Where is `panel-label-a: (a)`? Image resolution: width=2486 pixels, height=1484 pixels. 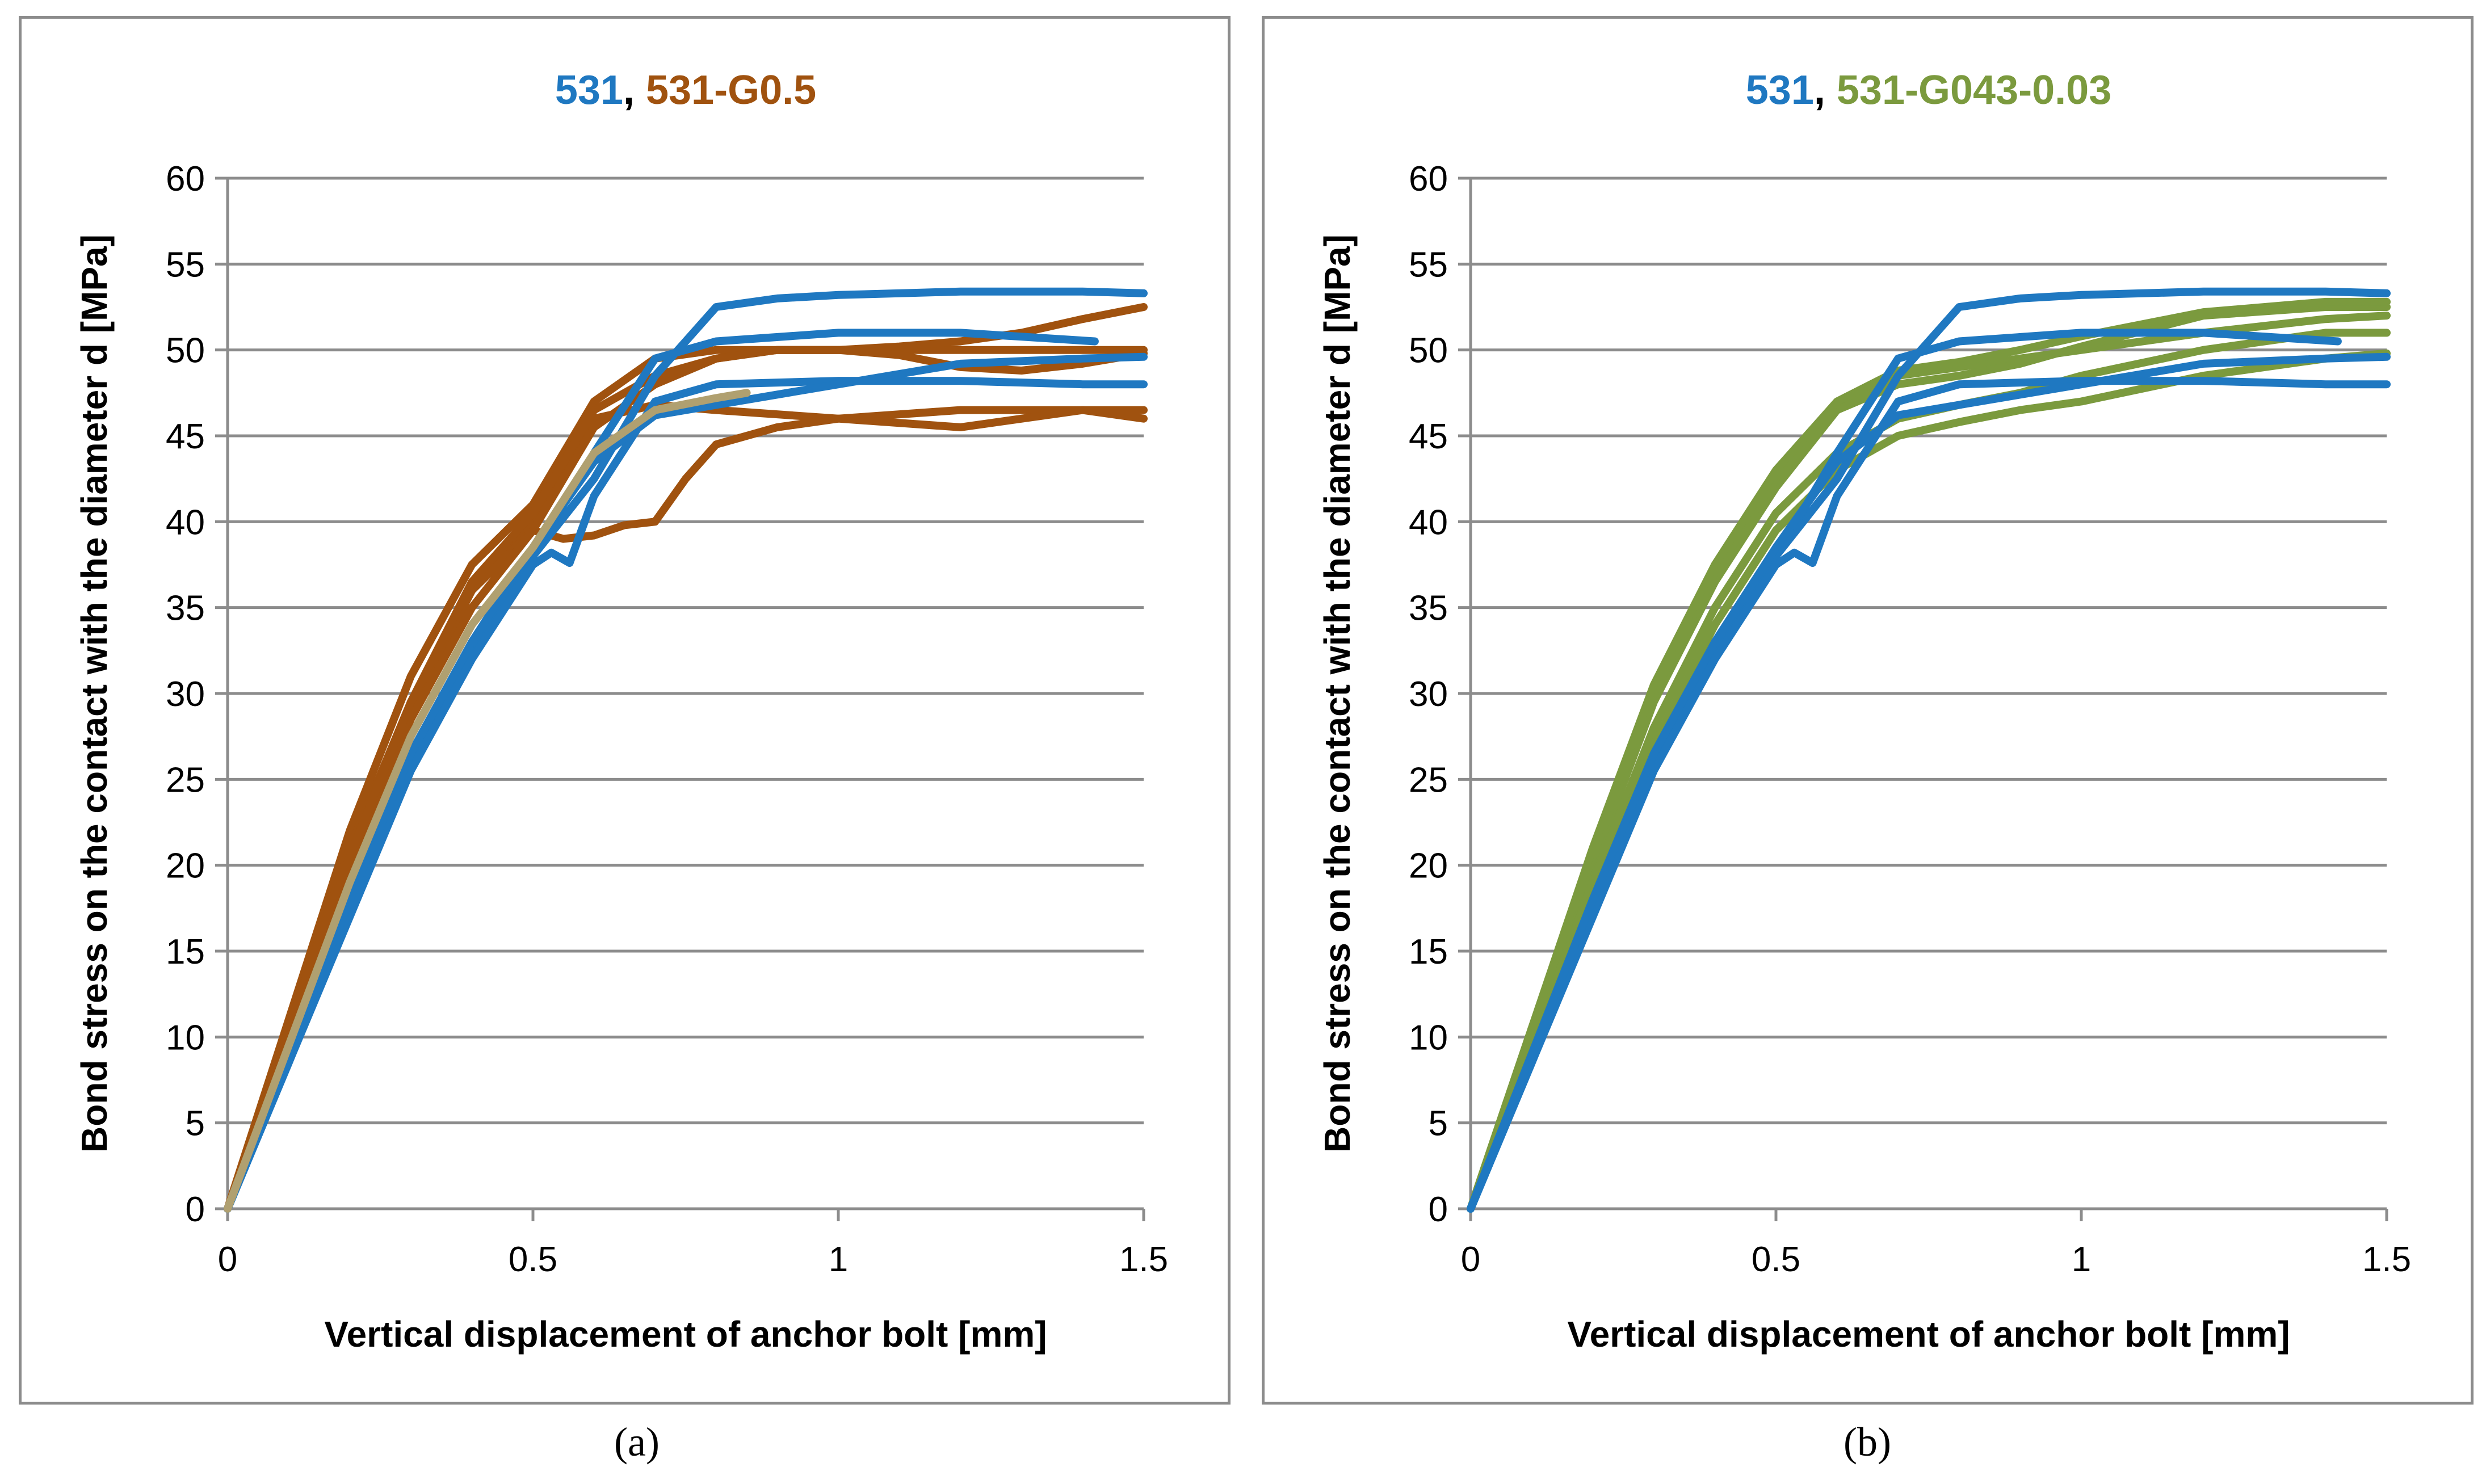 panel-label-a: (a) is located at coordinates (637, 1442).